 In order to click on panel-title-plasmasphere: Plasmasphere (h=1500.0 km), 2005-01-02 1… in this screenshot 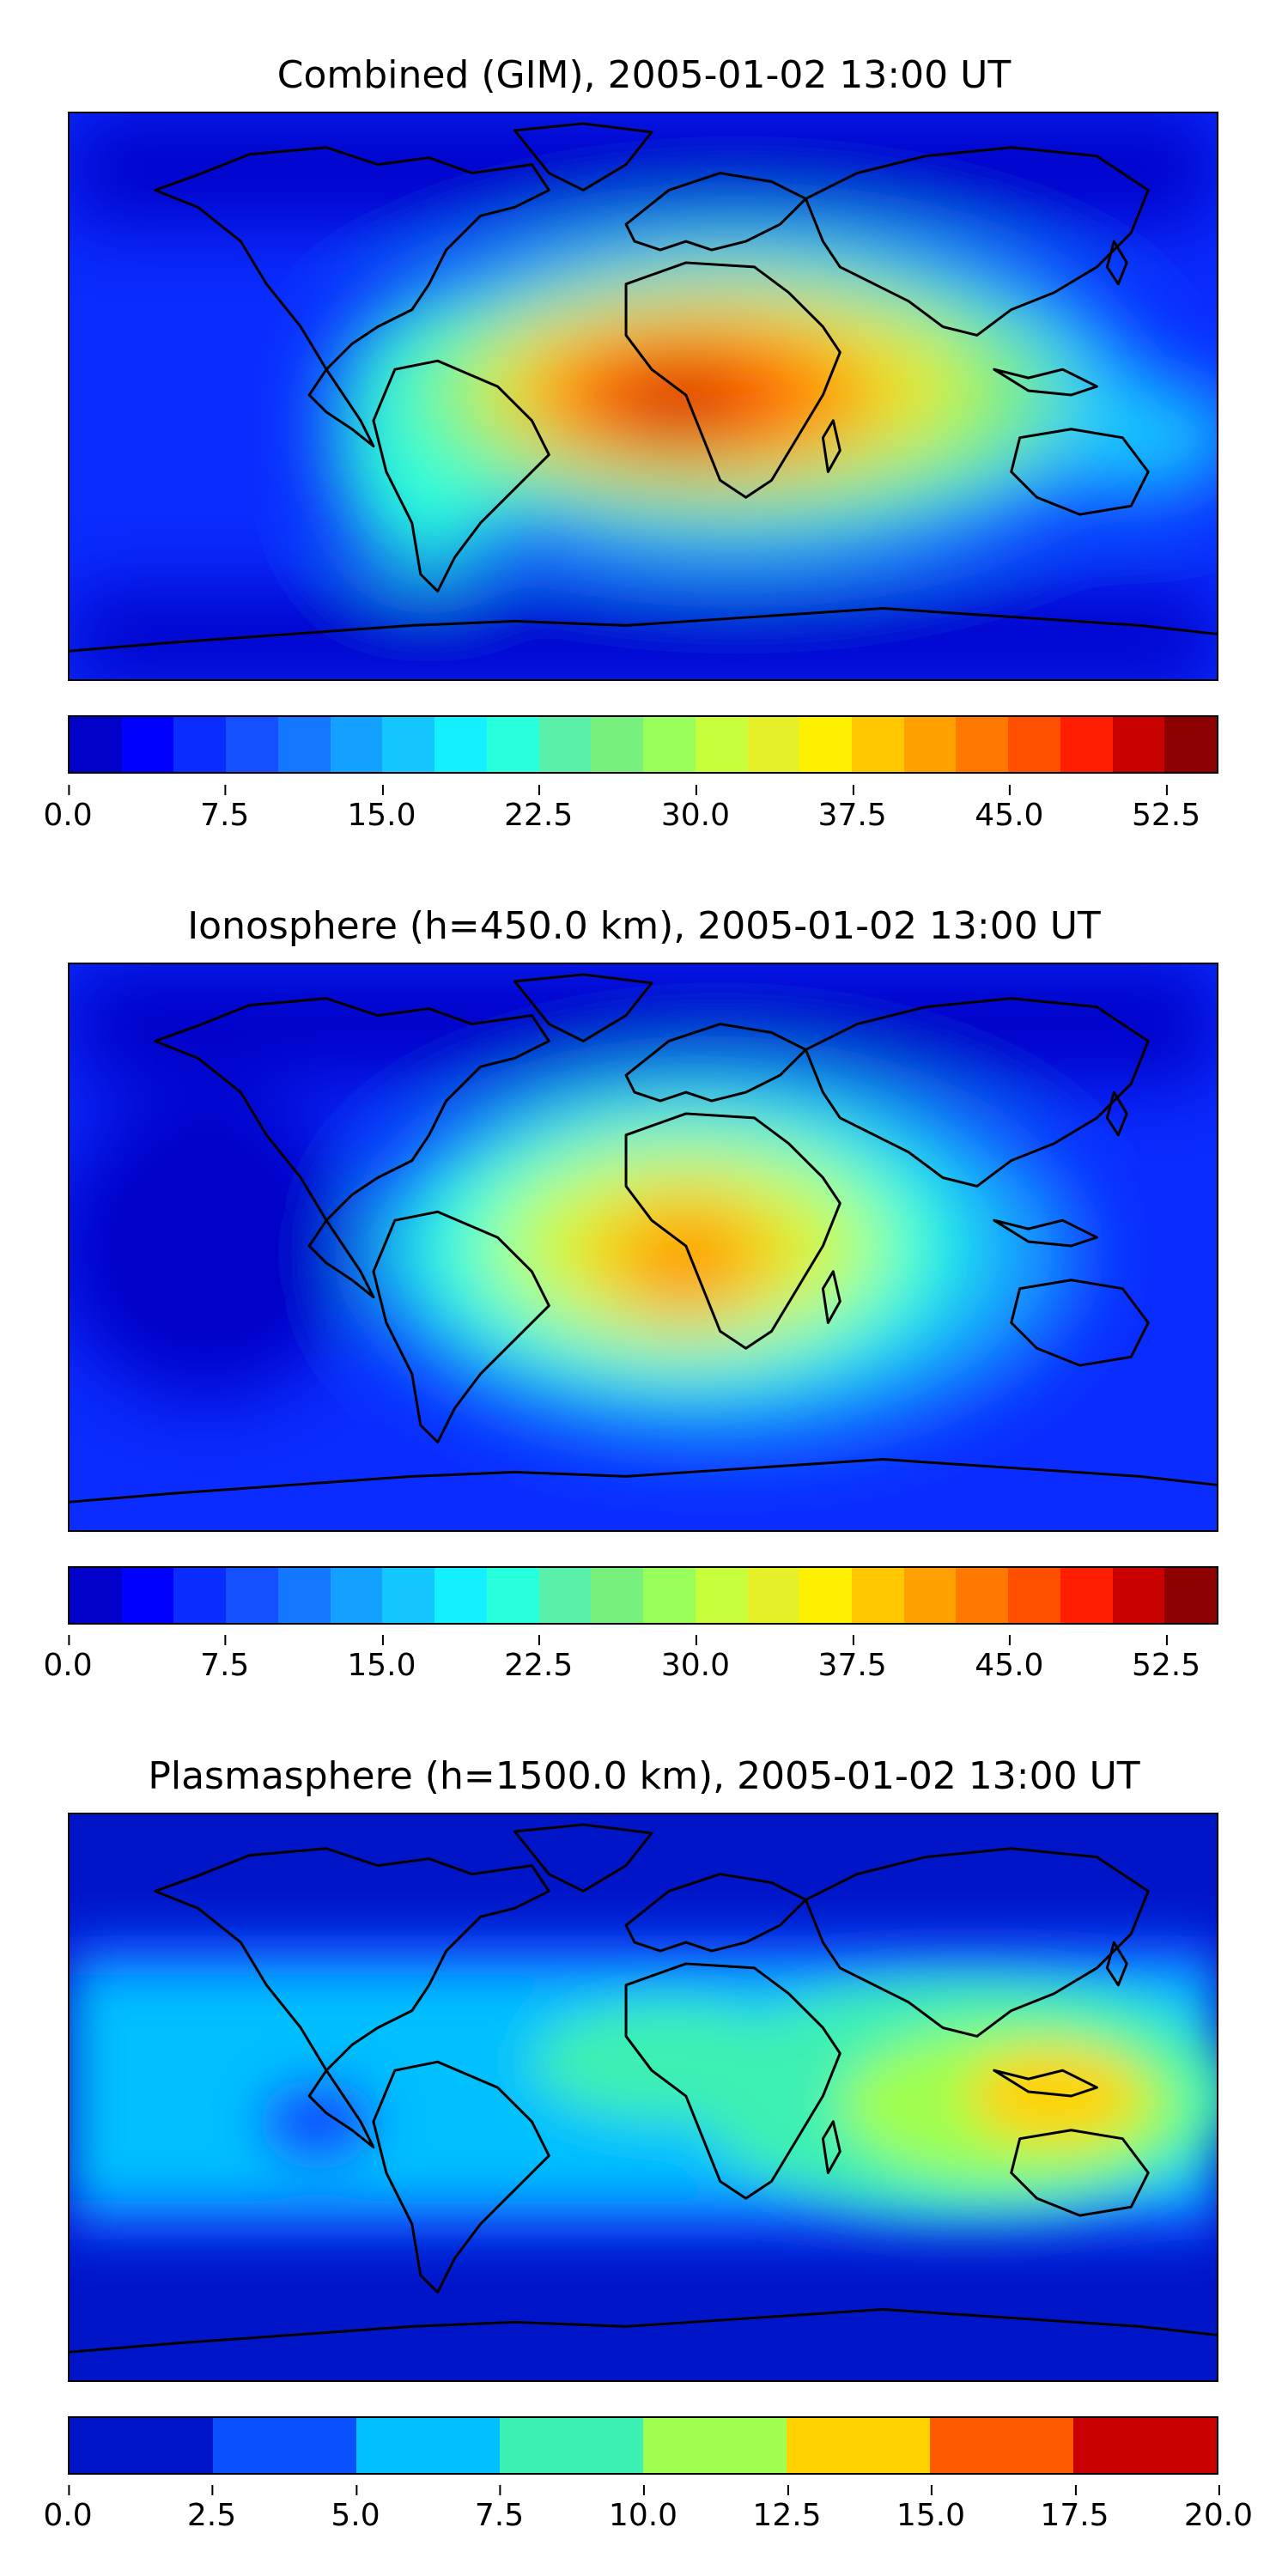, I will do `click(644, 1776)`.